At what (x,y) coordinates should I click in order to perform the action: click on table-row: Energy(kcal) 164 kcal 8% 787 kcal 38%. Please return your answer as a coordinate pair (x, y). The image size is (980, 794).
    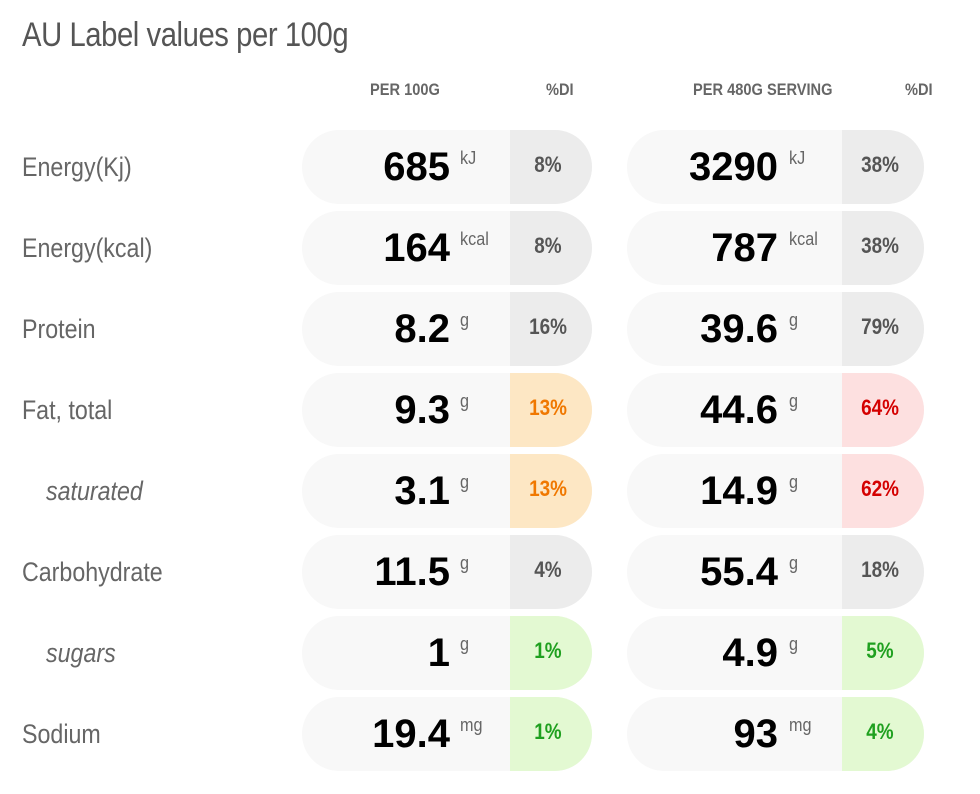
    Looking at the image, I should click on (490, 248).